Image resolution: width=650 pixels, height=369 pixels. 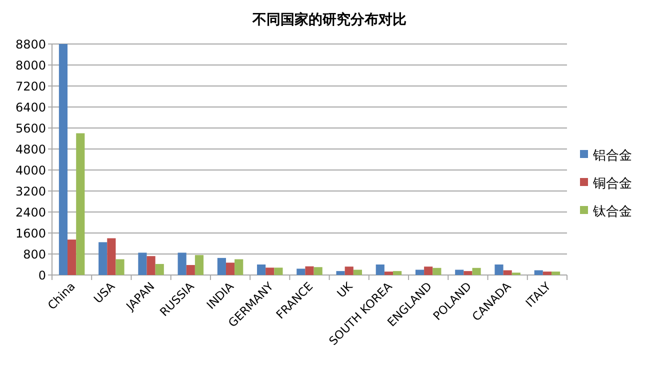 What do you see at coordinates (30, 129) in the screenshot?
I see `y-tick-label: 5600` at bounding box center [30, 129].